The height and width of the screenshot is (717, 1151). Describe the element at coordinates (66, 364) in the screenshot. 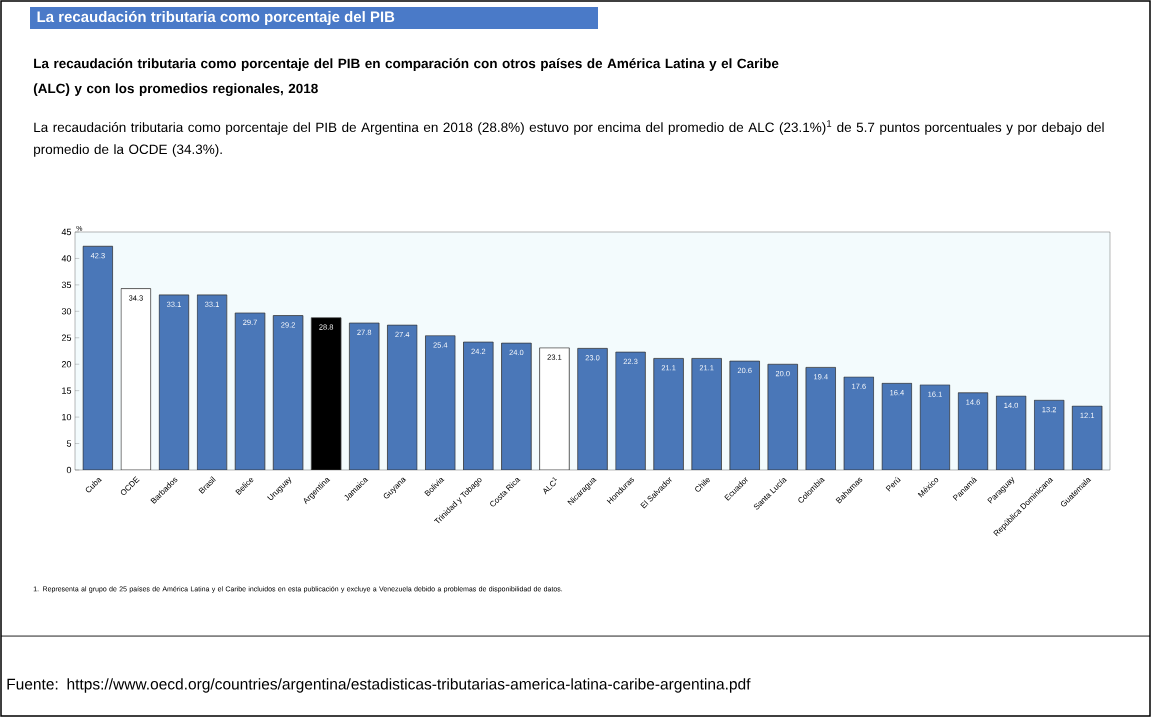

I see `y-tick-label: 20` at that location.